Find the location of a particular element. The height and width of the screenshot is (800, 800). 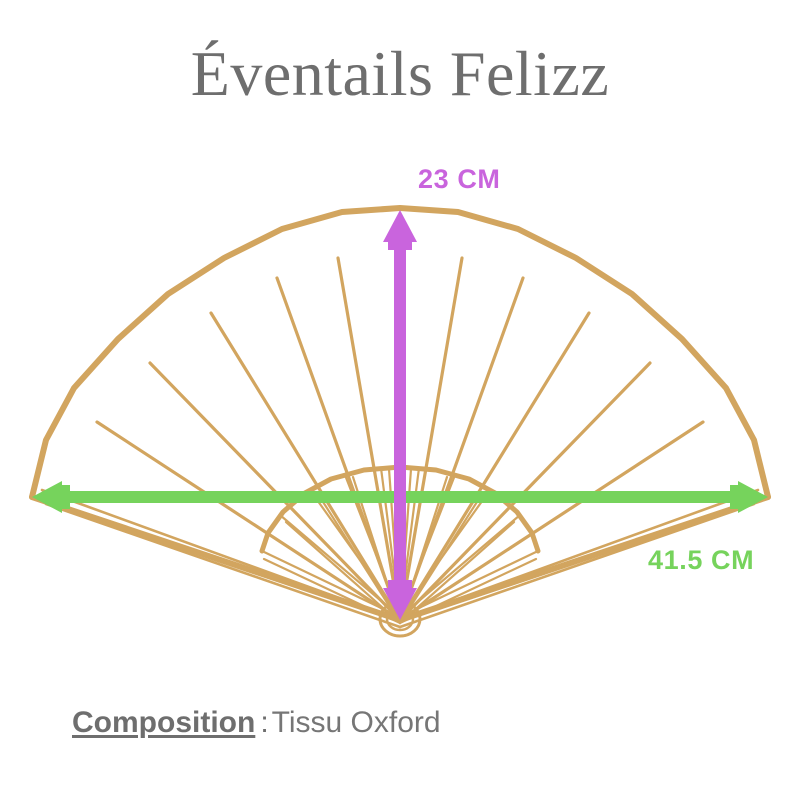

height-dimension-label: 23 CM is located at coordinates (459, 179).